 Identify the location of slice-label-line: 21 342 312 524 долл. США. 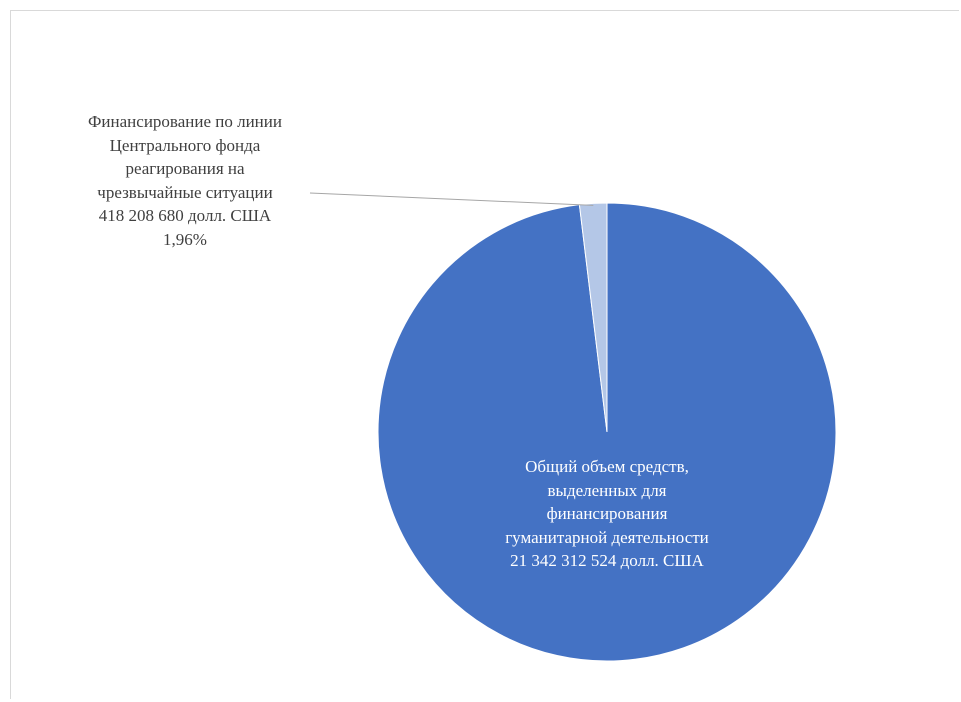
(607, 560).